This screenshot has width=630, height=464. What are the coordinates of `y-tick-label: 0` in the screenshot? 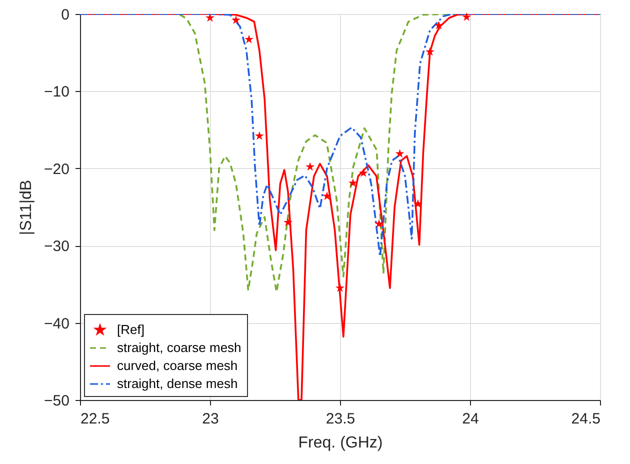 It's located at (65, 15).